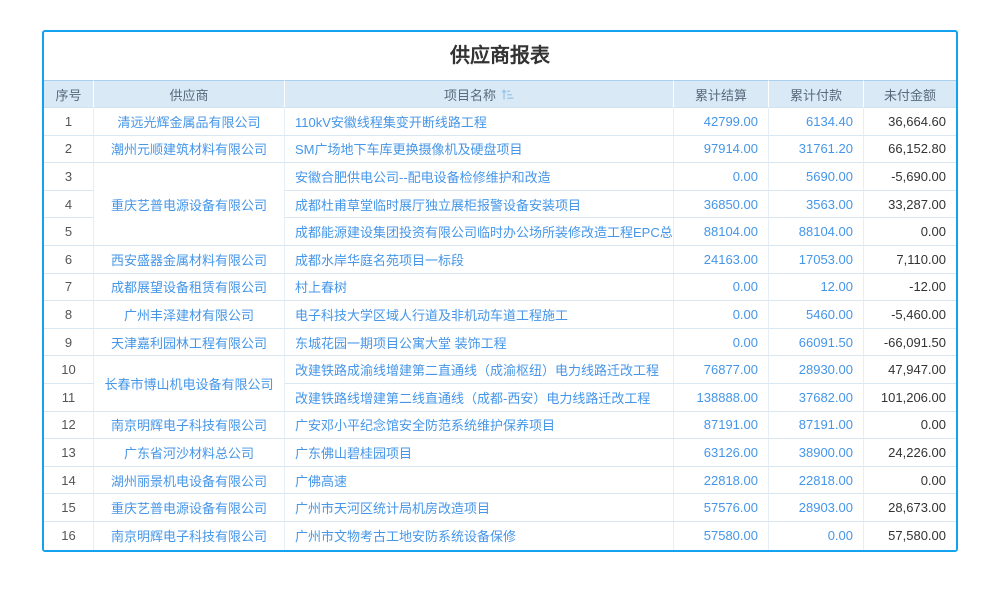 The width and height of the screenshot is (1000, 600). What do you see at coordinates (816, 94) in the screenshot?
I see `header-paid: 累计付款` at bounding box center [816, 94].